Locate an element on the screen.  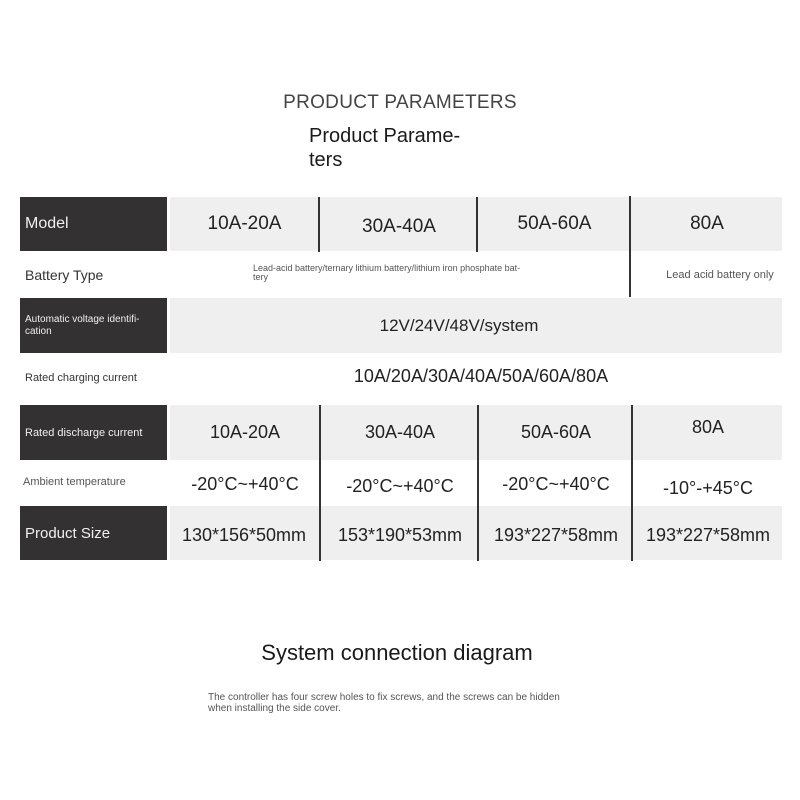
temperature-label: Ambient temperature is located at coordinates (74, 482).